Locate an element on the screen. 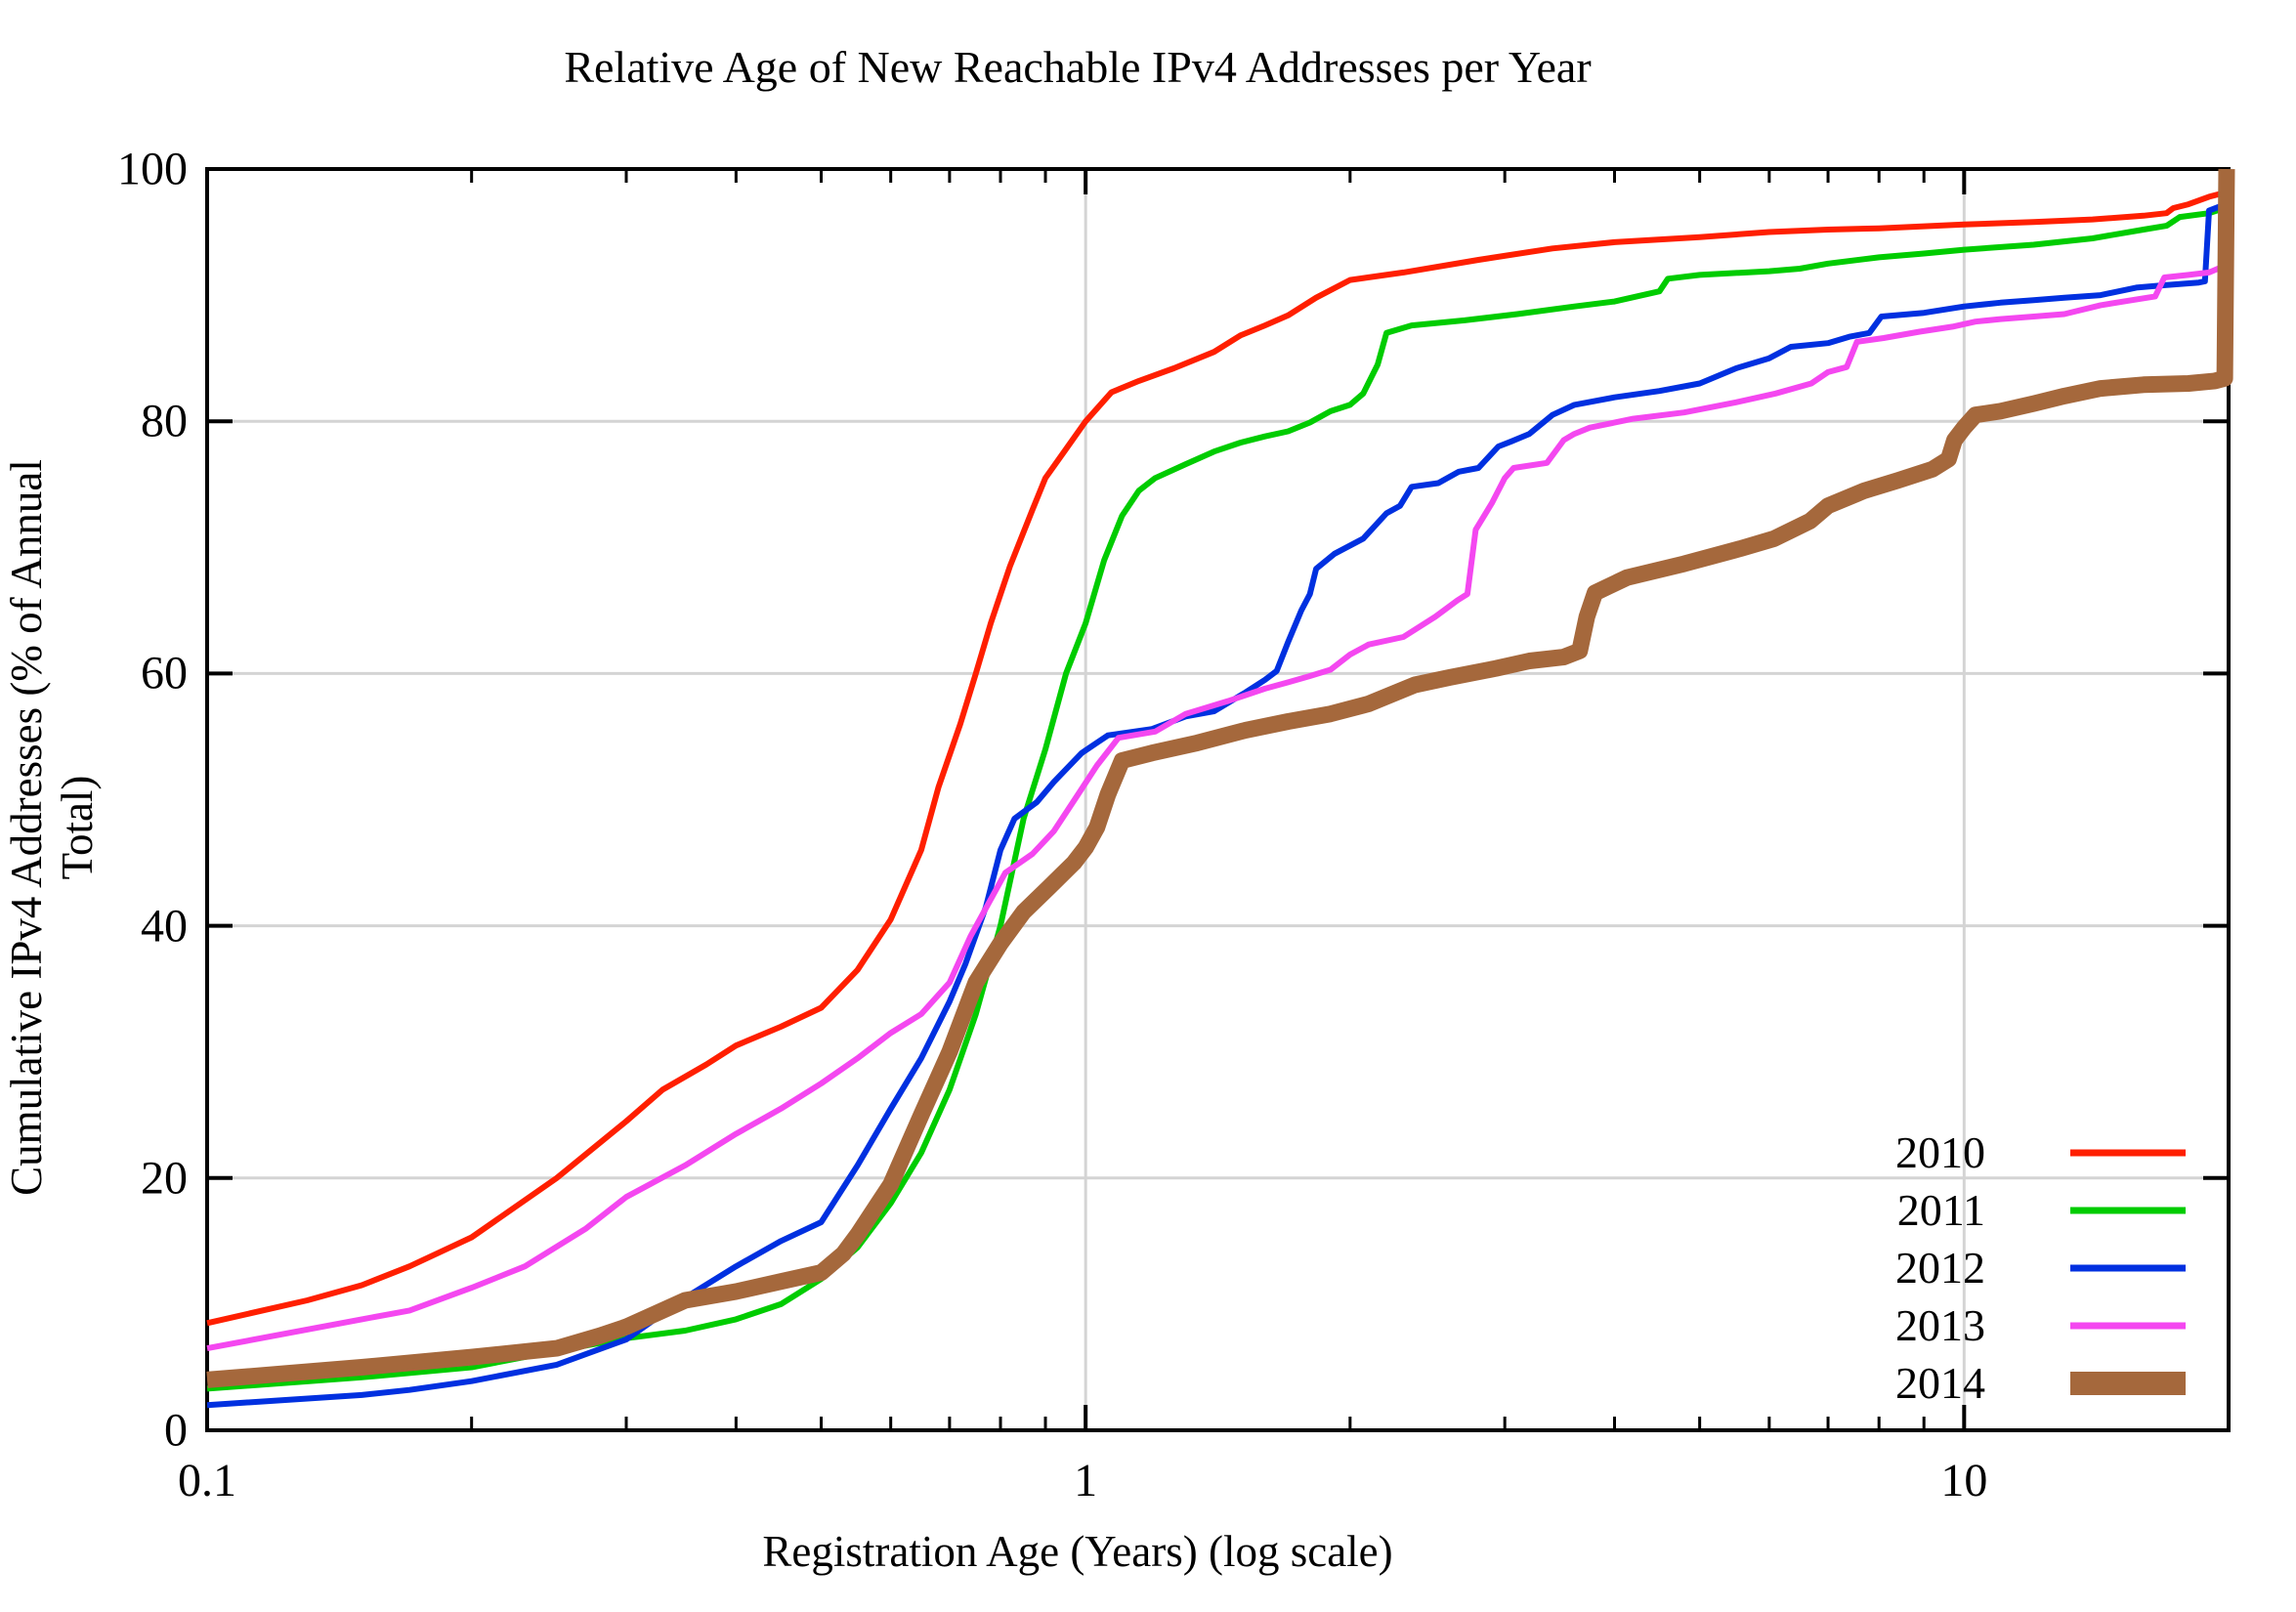 Image resolution: width=2296 pixels, height=1612 pixels. legend-line-sample-2012 is located at coordinates (2128, 1268).